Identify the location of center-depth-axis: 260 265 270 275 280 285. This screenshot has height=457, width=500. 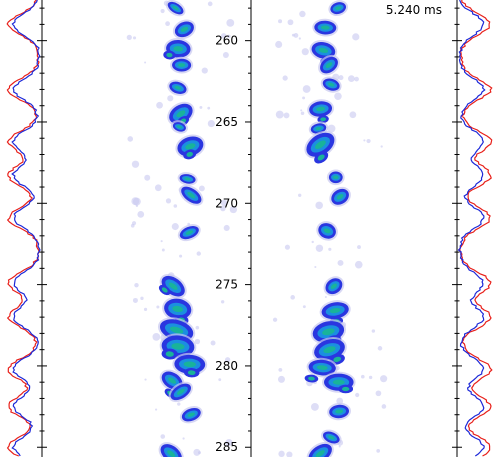
(233, 228).